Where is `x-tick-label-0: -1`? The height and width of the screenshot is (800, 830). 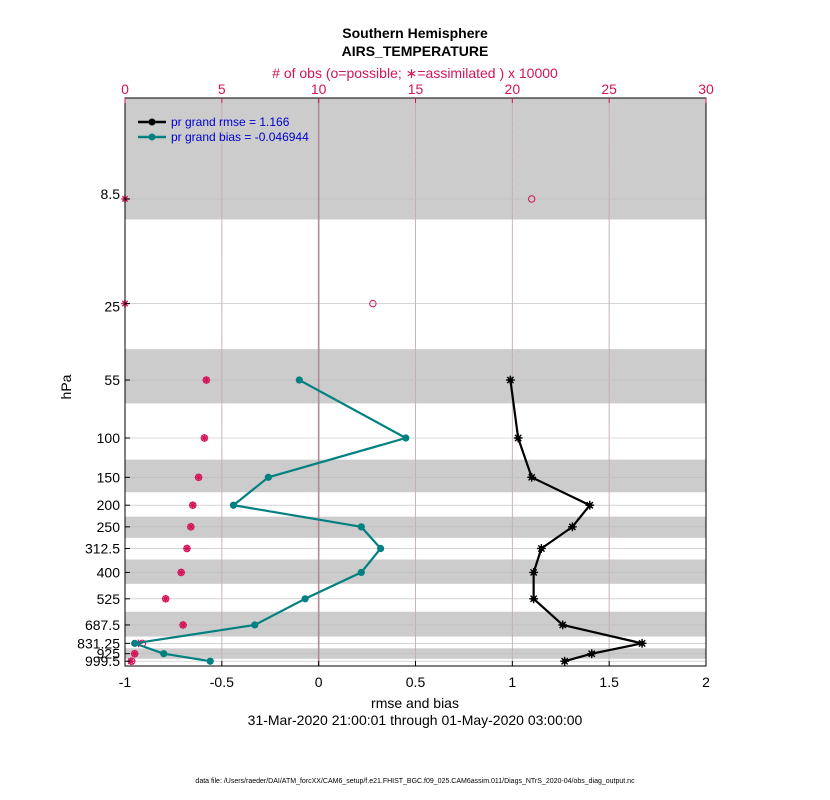
x-tick-label-0: -1 is located at coordinates (125, 682).